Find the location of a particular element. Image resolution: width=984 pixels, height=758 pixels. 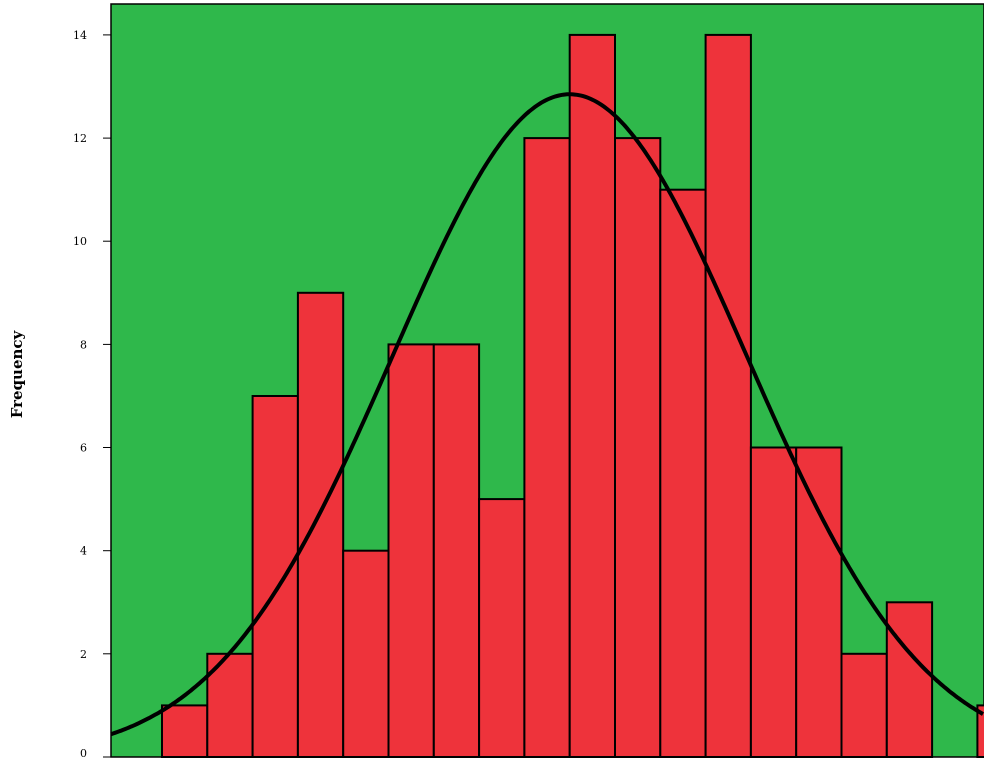

y-tick-label: 12 is located at coordinates (80, 138).